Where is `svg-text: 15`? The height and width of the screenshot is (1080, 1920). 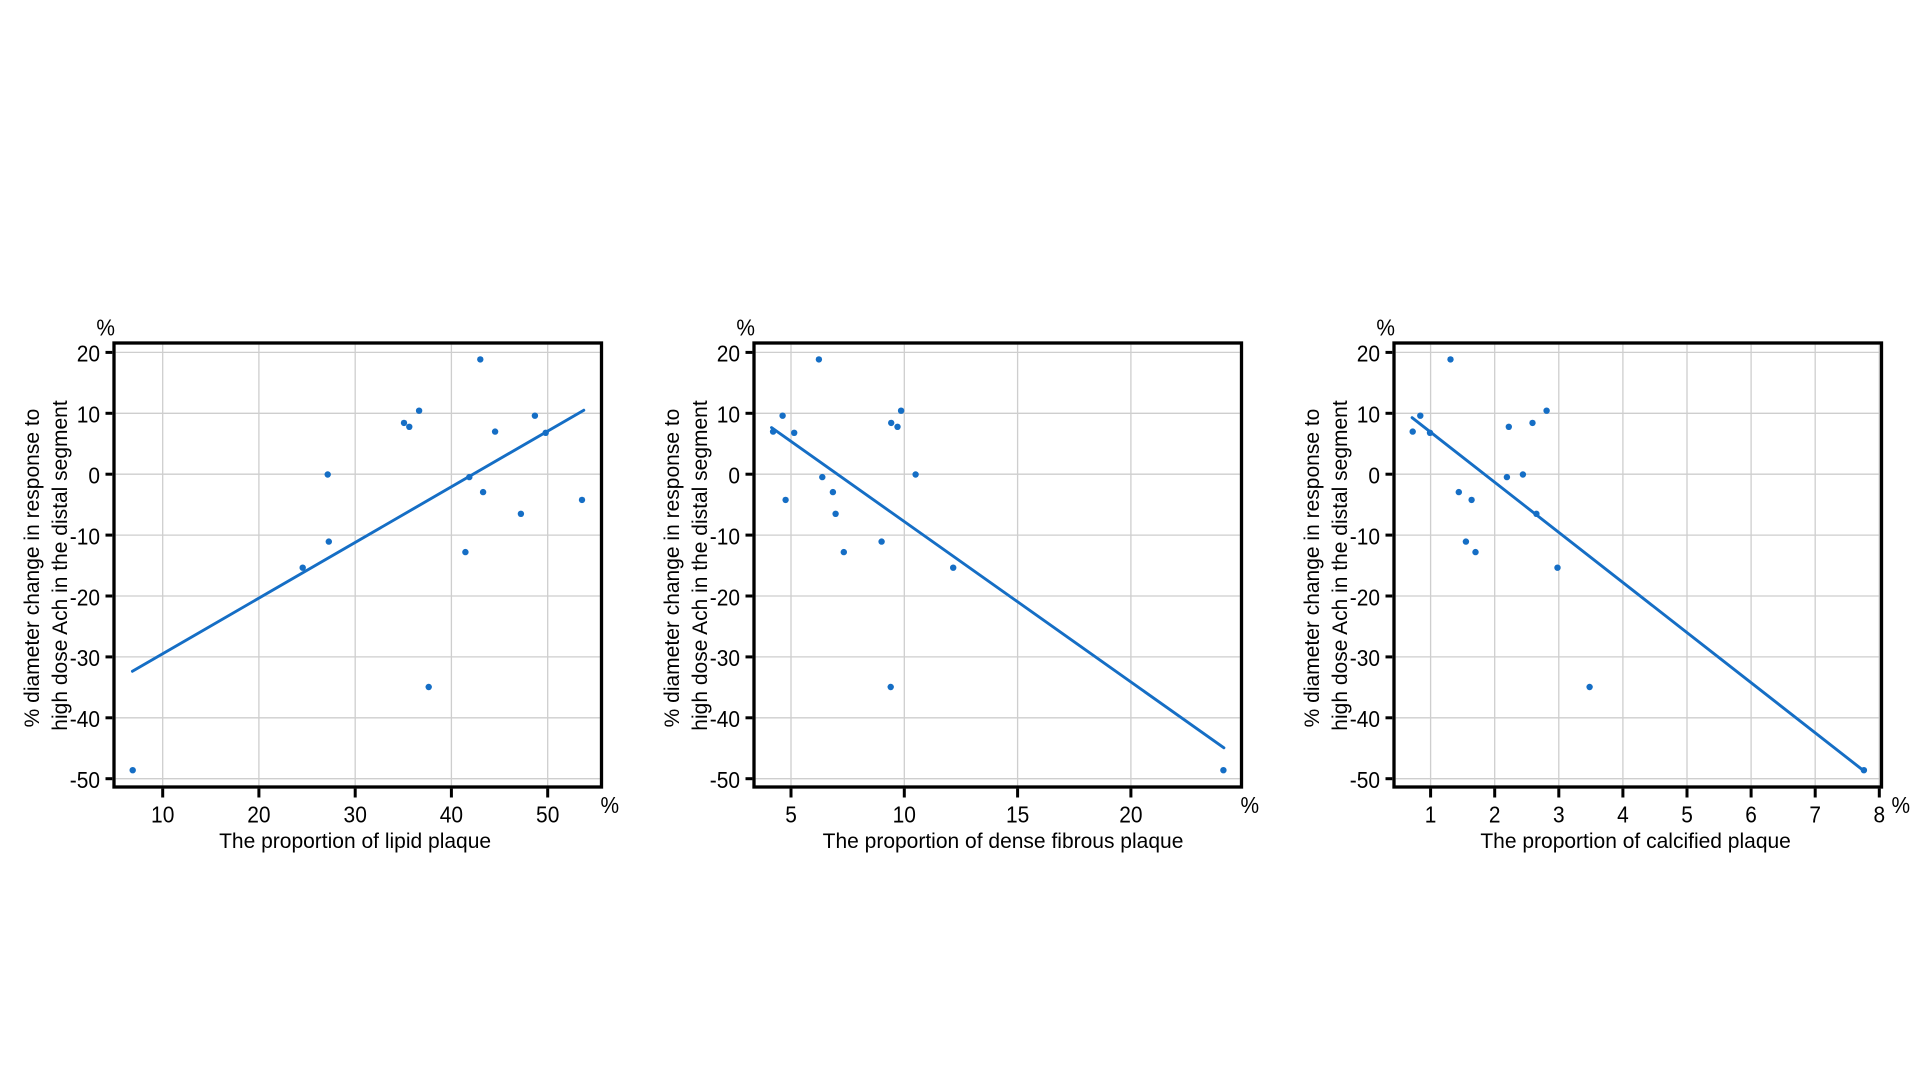 svg-text: 15 is located at coordinates (1017, 815).